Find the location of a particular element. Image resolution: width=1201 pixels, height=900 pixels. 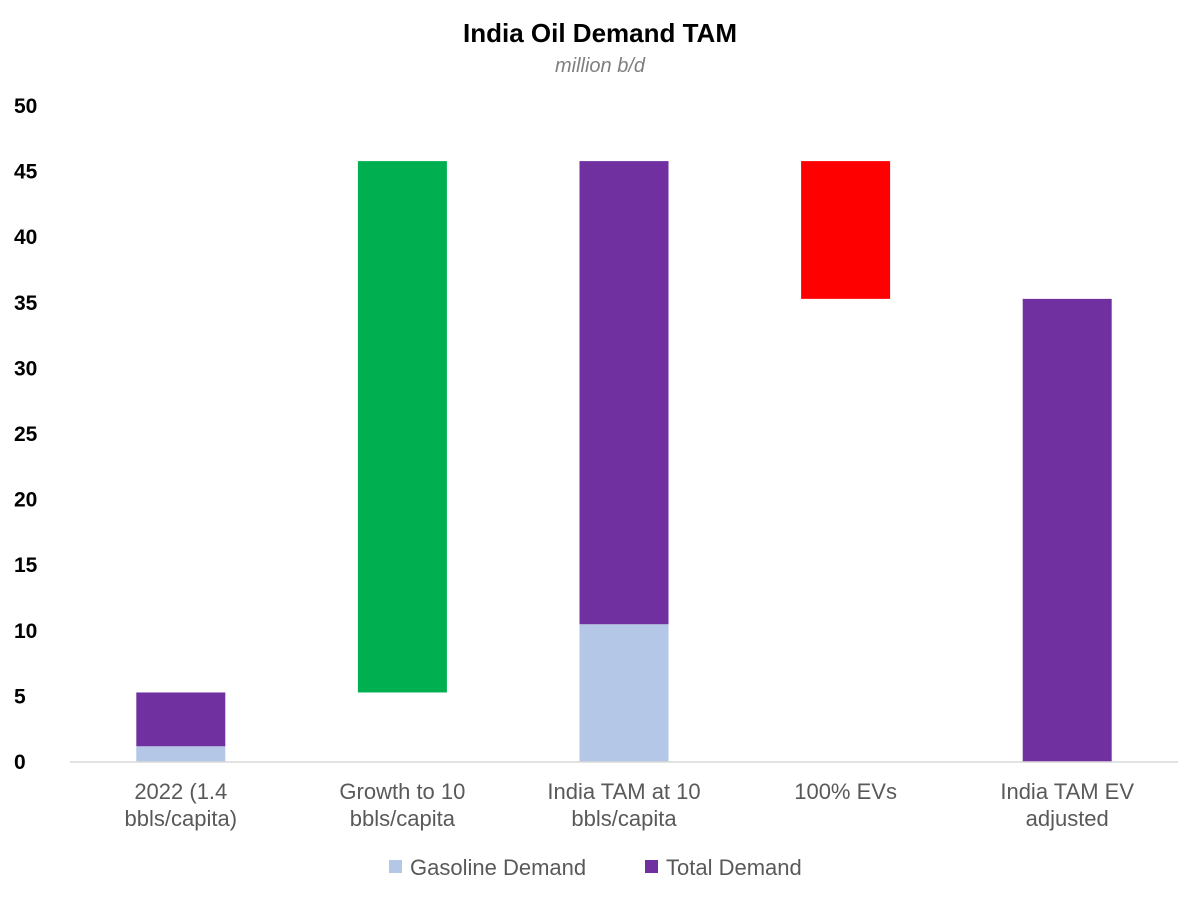

legend-label: Total Demand is located at coordinates (734, 867).